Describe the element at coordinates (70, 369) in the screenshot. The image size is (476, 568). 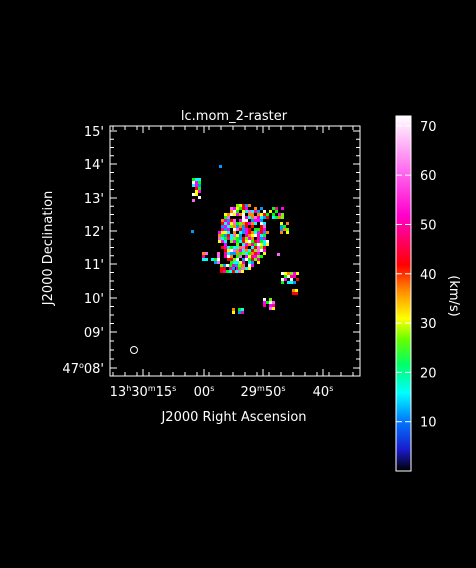
I see `dec-degrees: 47` at that location.